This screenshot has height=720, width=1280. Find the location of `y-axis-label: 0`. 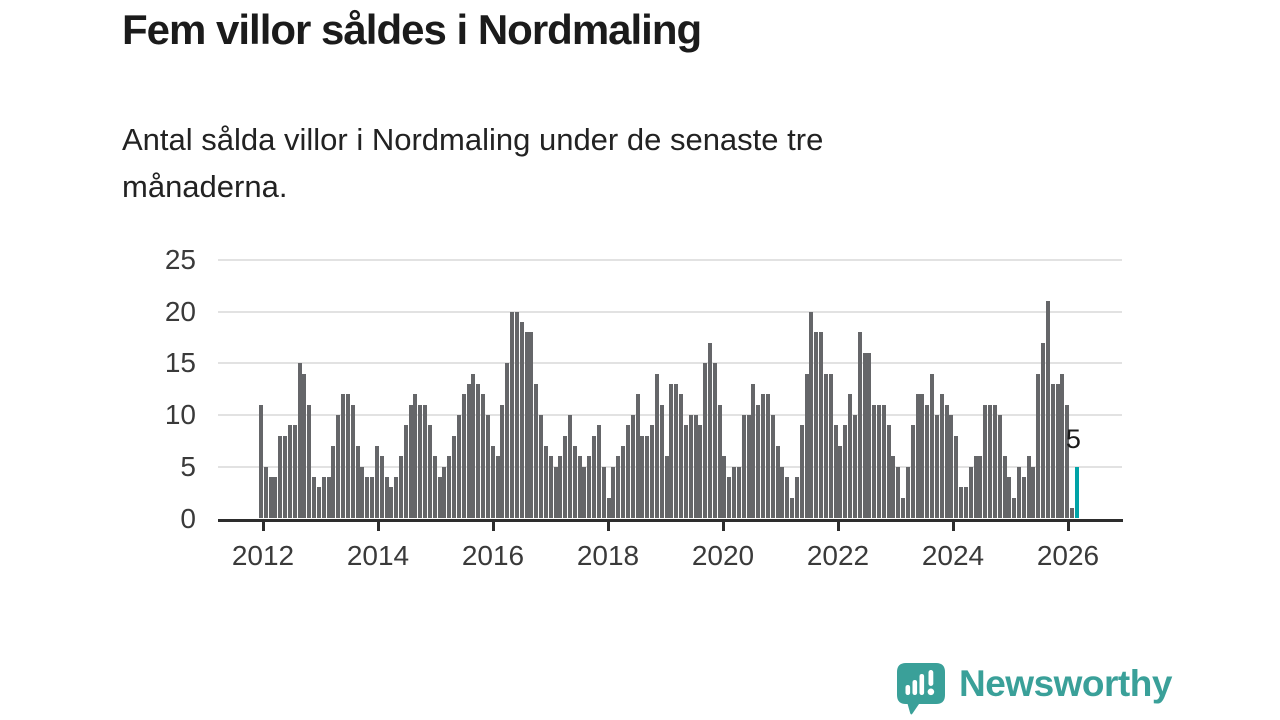

y-axis-label: 0 is located at coordinates (188, 518).